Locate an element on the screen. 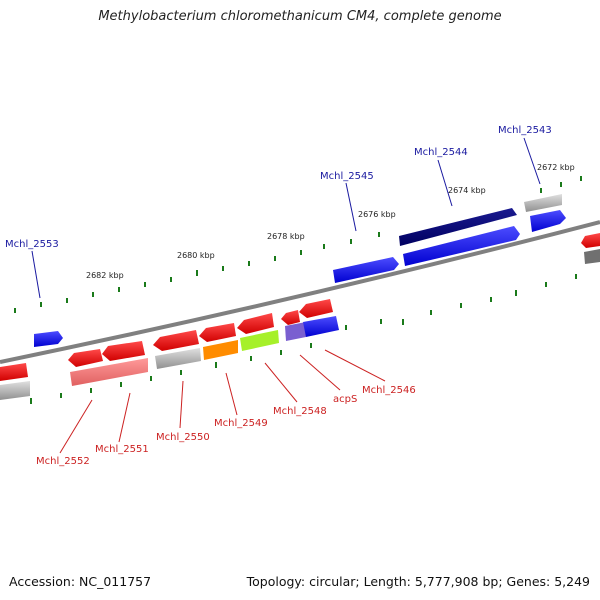 Image resolution: width=600 pixels, height=600 pixels. kbp-label-2676: 2676 kbp is located at coordinates (377, 214).